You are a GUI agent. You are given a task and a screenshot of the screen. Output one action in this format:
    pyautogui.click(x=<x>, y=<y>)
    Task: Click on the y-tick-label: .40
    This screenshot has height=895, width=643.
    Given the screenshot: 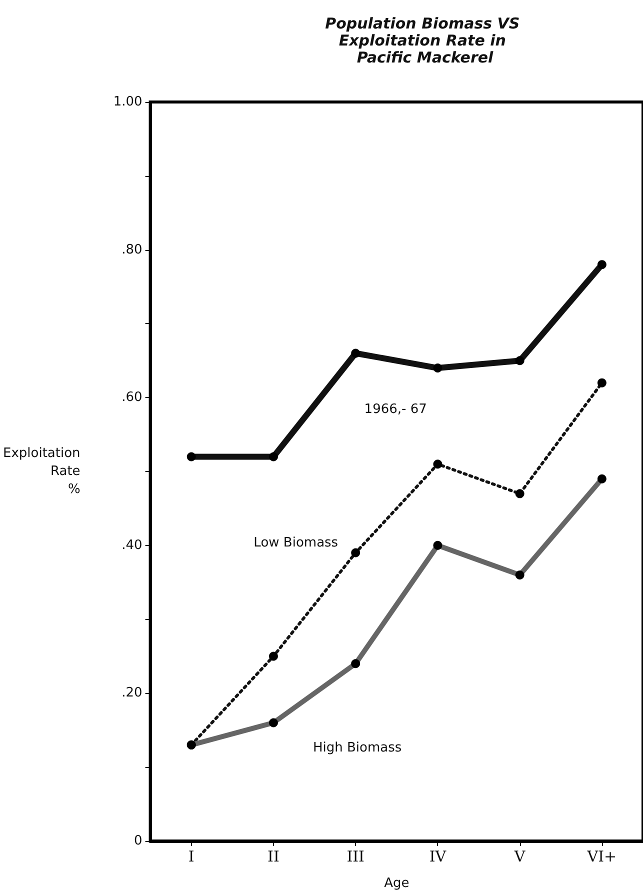 What is the action you would take?
    pyautogui.click(x=132, y=545)
    